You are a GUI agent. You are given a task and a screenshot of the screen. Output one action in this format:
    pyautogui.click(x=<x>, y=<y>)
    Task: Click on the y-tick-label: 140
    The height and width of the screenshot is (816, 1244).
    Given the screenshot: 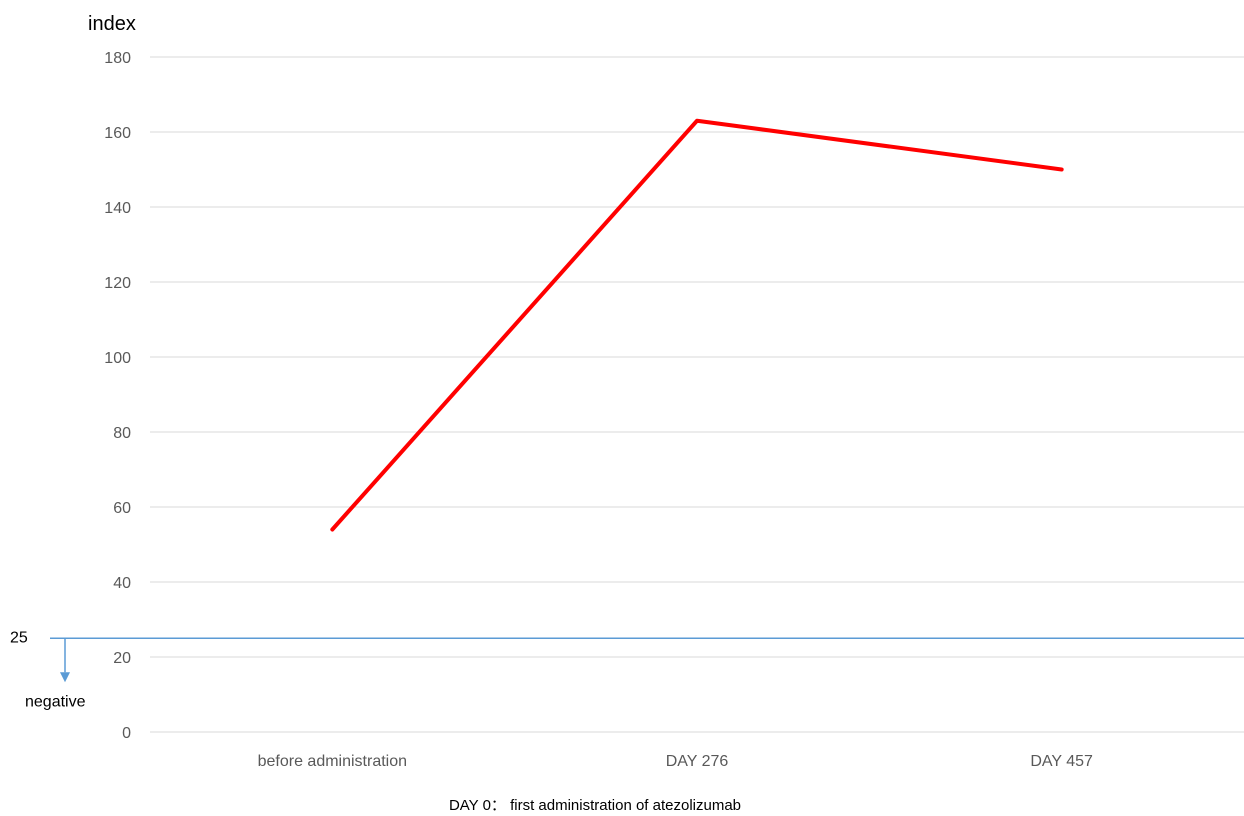 What is the action you would take?
    pyautogui.click(x=117, y=208)
    